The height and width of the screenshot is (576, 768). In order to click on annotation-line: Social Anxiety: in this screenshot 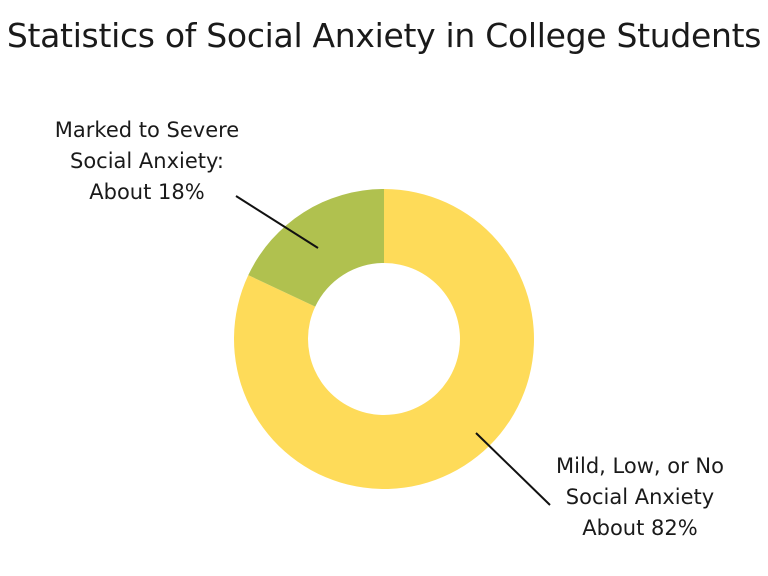, I will do `click(146, 161)`.